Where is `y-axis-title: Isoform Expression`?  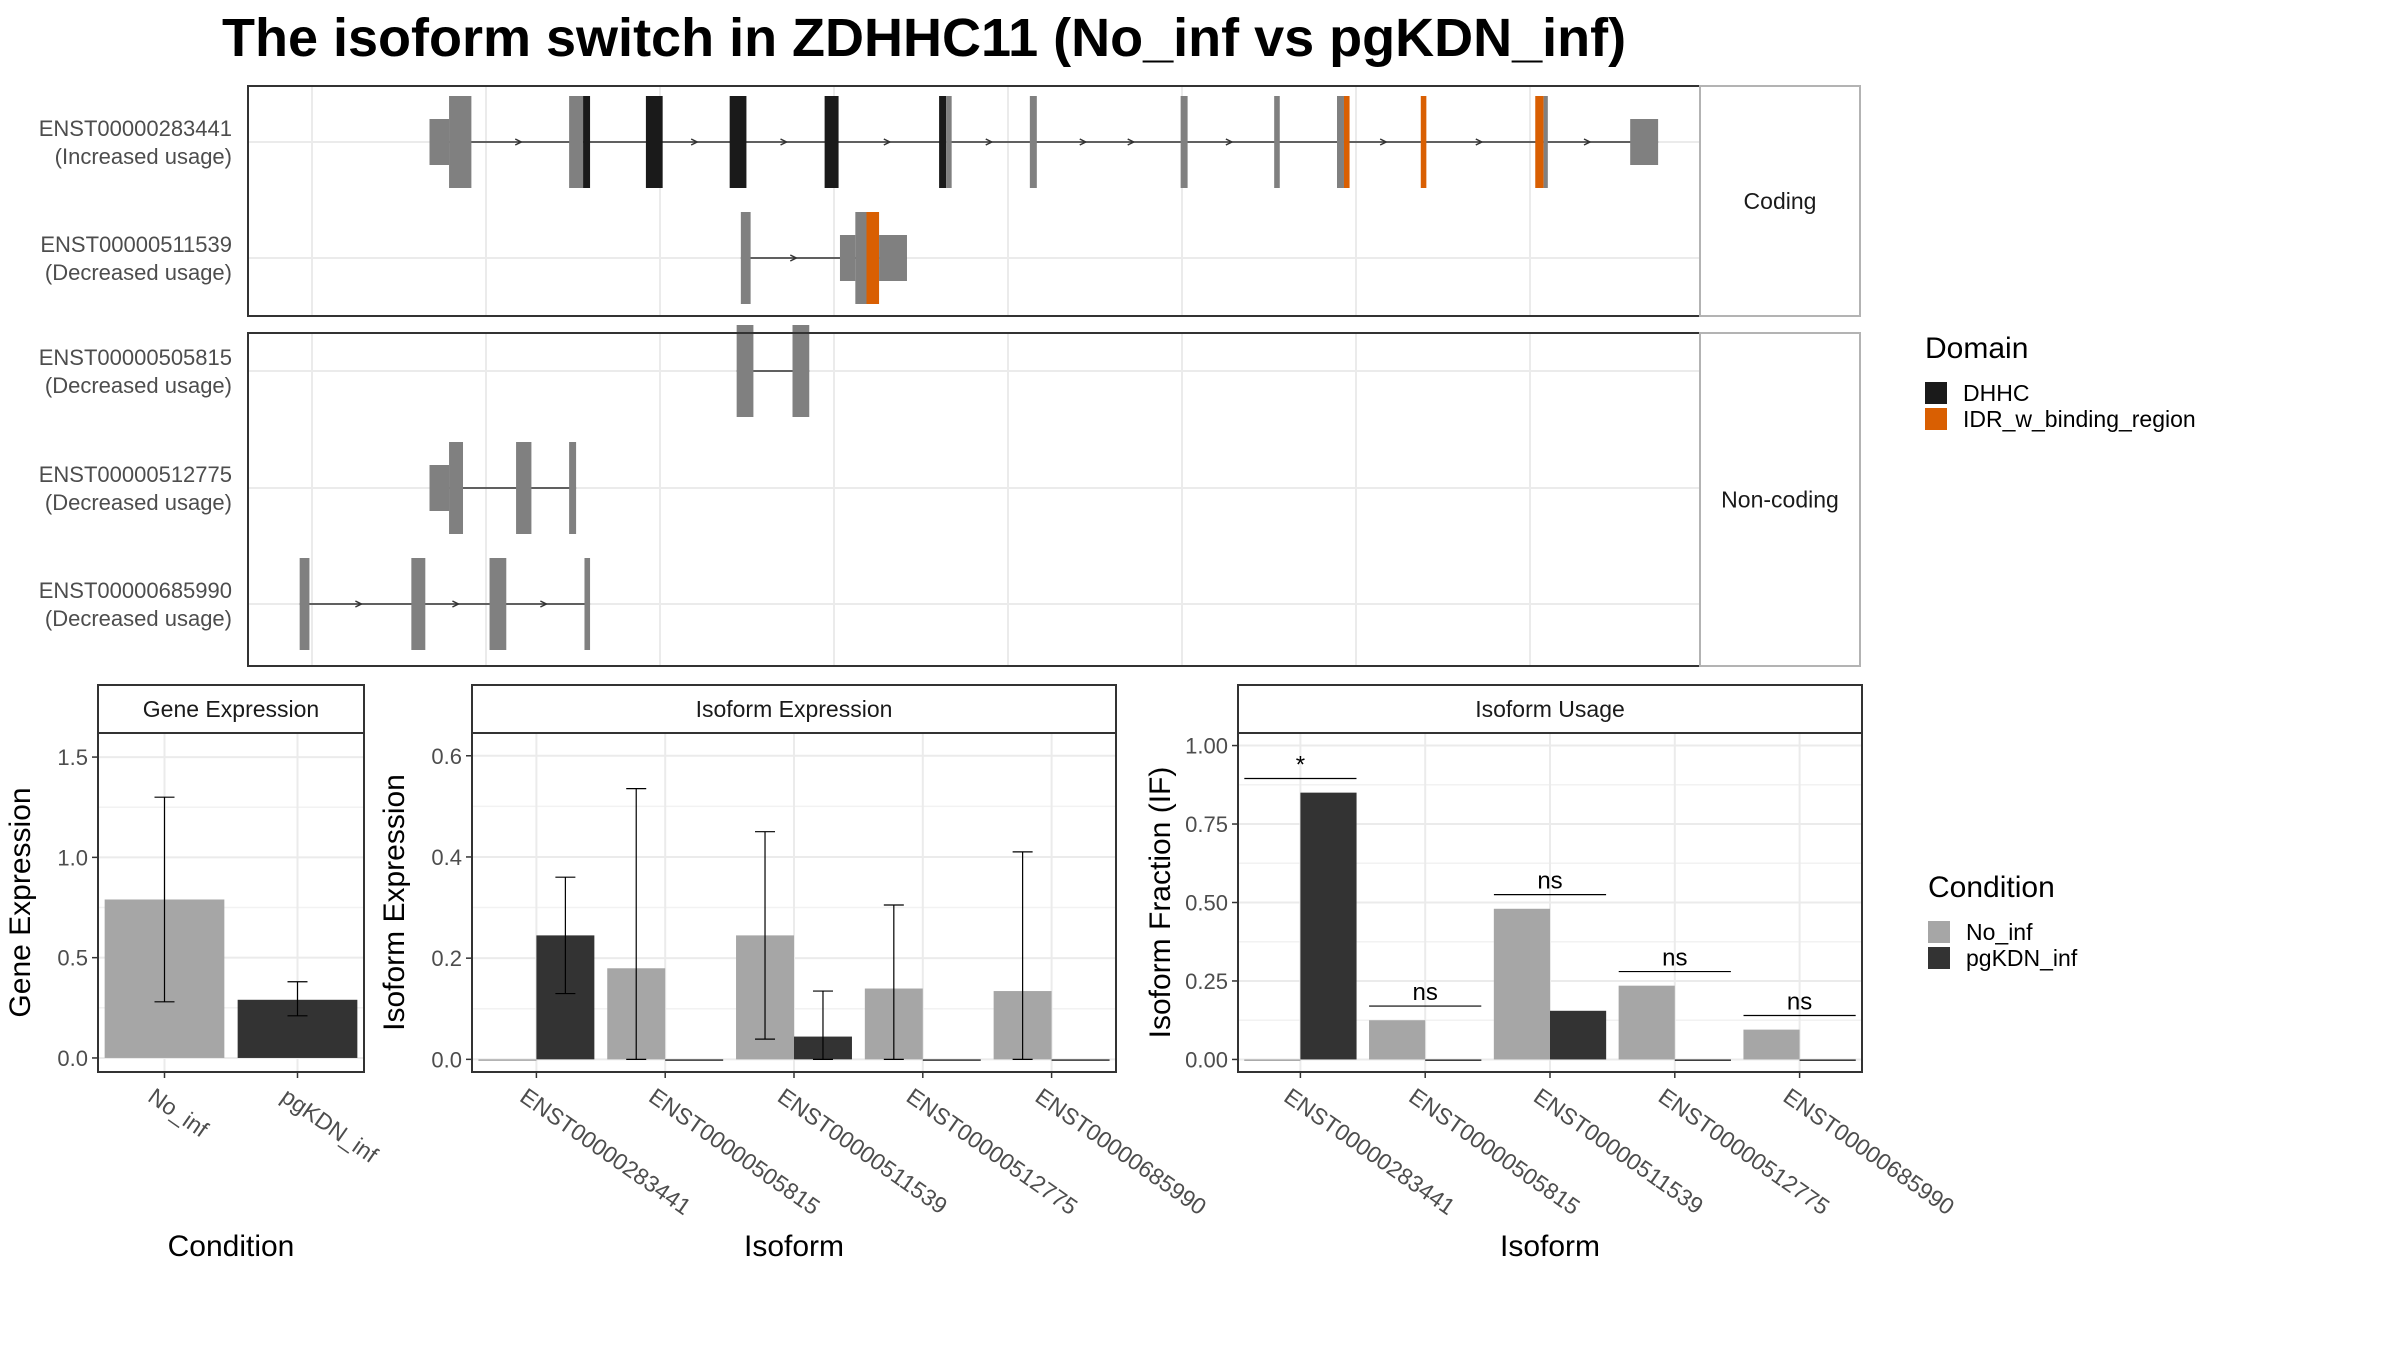 y-axis-title: Isoform Expression is located at coordinates (394, 902).